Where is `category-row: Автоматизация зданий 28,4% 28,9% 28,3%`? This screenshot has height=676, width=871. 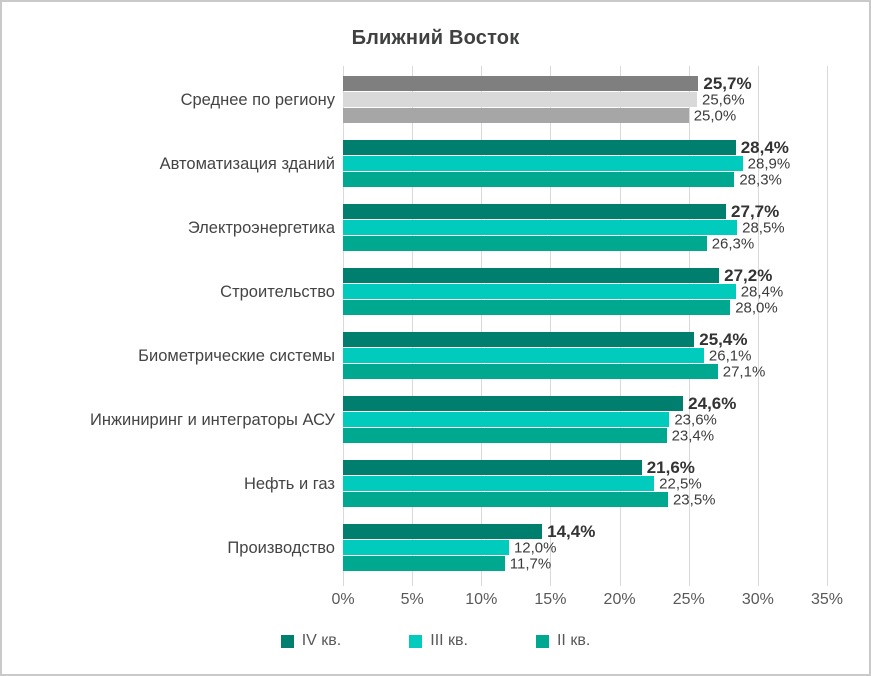 category-row: Автоматизация зданий 28,4% 28,9% 28,3% is located at coordinates (432, 164).